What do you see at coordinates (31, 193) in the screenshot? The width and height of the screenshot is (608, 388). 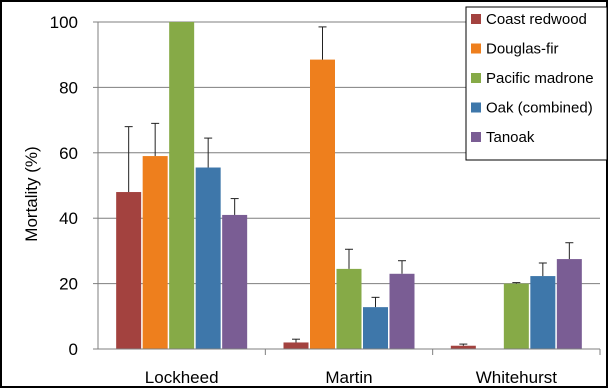 I see `y-axis-label: Mortality (%)` at bounding box center [31, 193].